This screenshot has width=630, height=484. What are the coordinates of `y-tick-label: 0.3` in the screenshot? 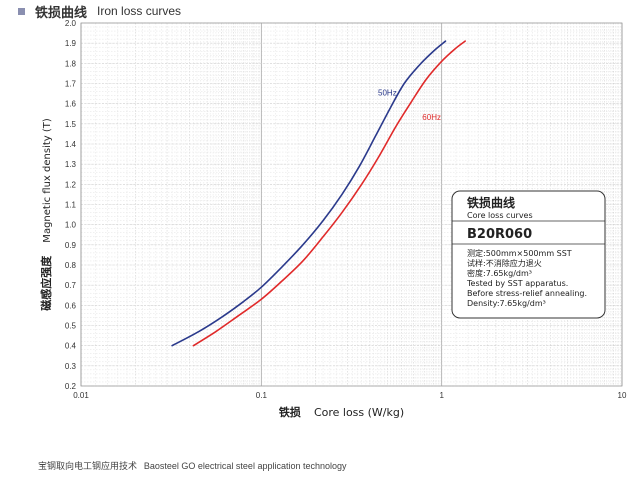 It's located at (71, 366).